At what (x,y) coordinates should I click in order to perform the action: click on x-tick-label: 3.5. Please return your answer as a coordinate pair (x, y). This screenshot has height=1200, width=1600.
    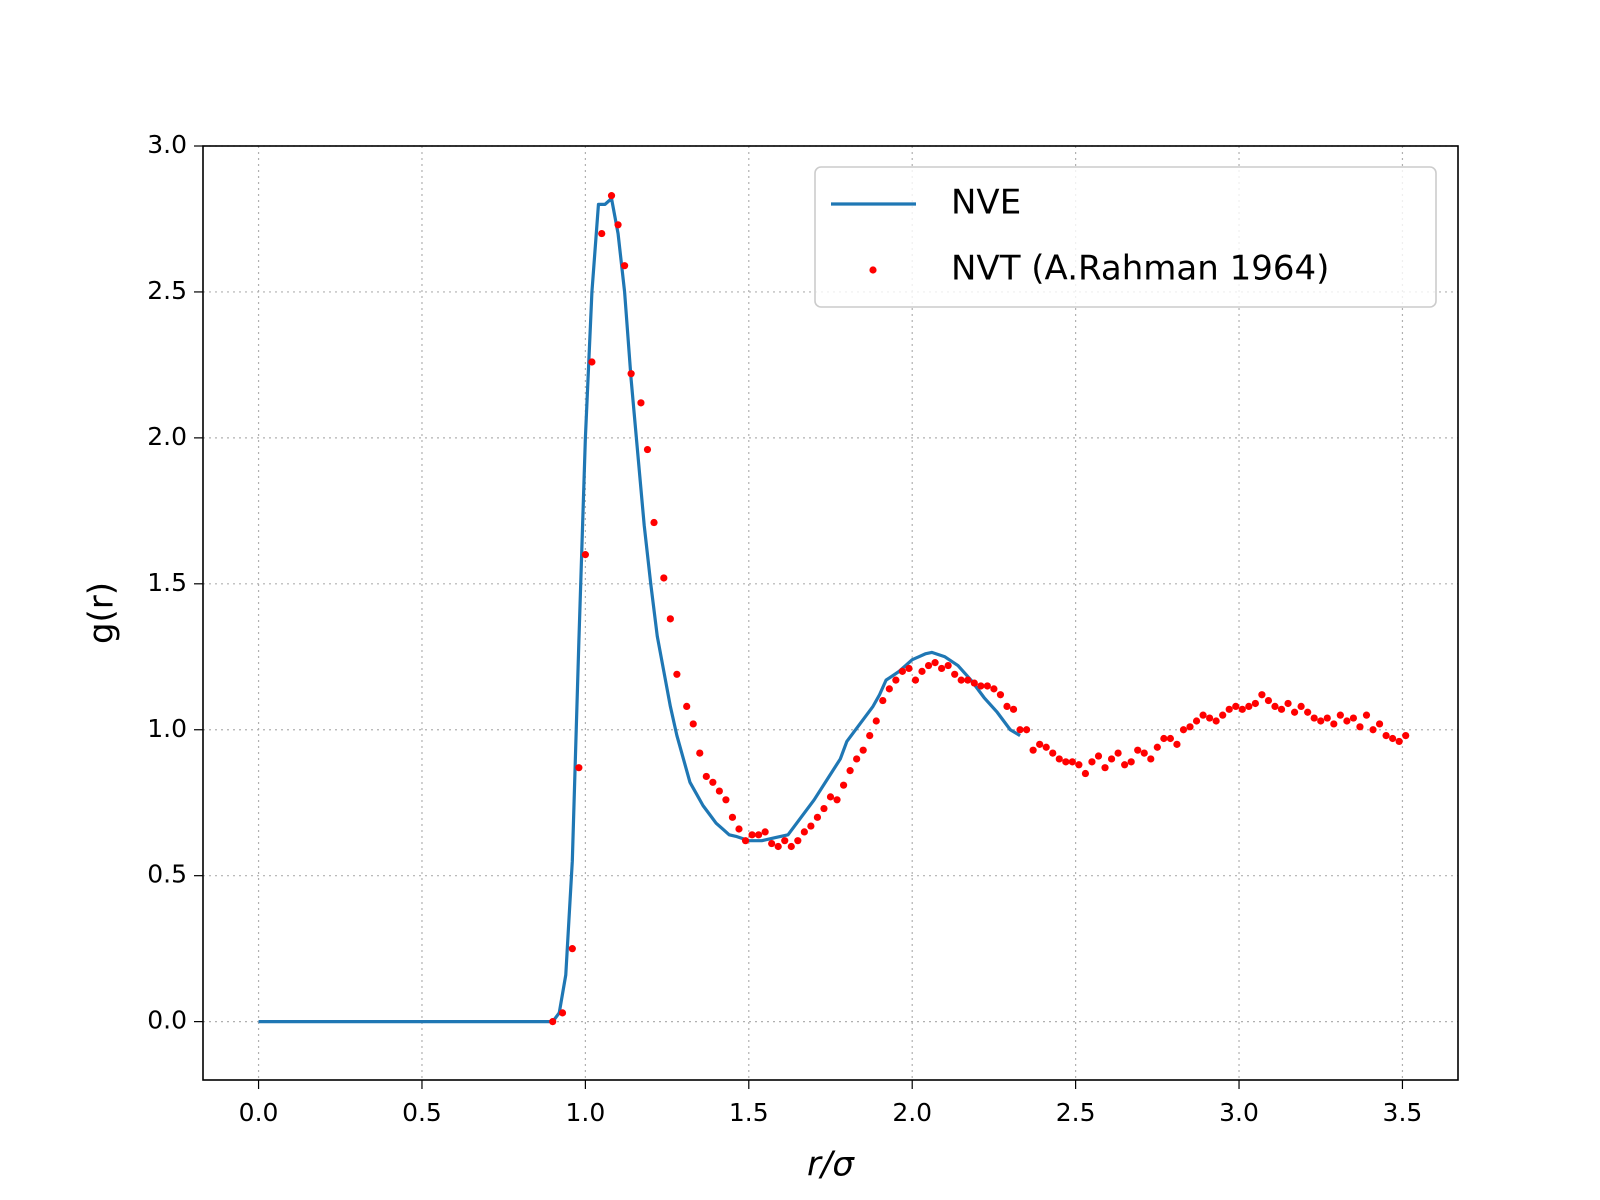
    Looking at the image, I should click on (1403, 1112).